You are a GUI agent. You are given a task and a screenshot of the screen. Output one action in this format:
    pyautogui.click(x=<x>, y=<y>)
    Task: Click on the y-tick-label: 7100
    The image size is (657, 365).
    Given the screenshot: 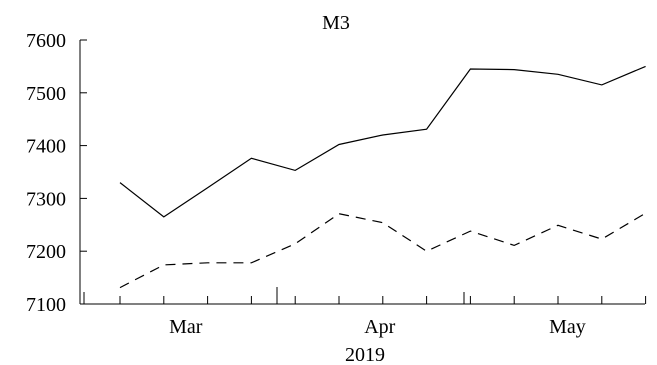 What is the action you would take?
    pyautogui.click(x=46, y=305)
    